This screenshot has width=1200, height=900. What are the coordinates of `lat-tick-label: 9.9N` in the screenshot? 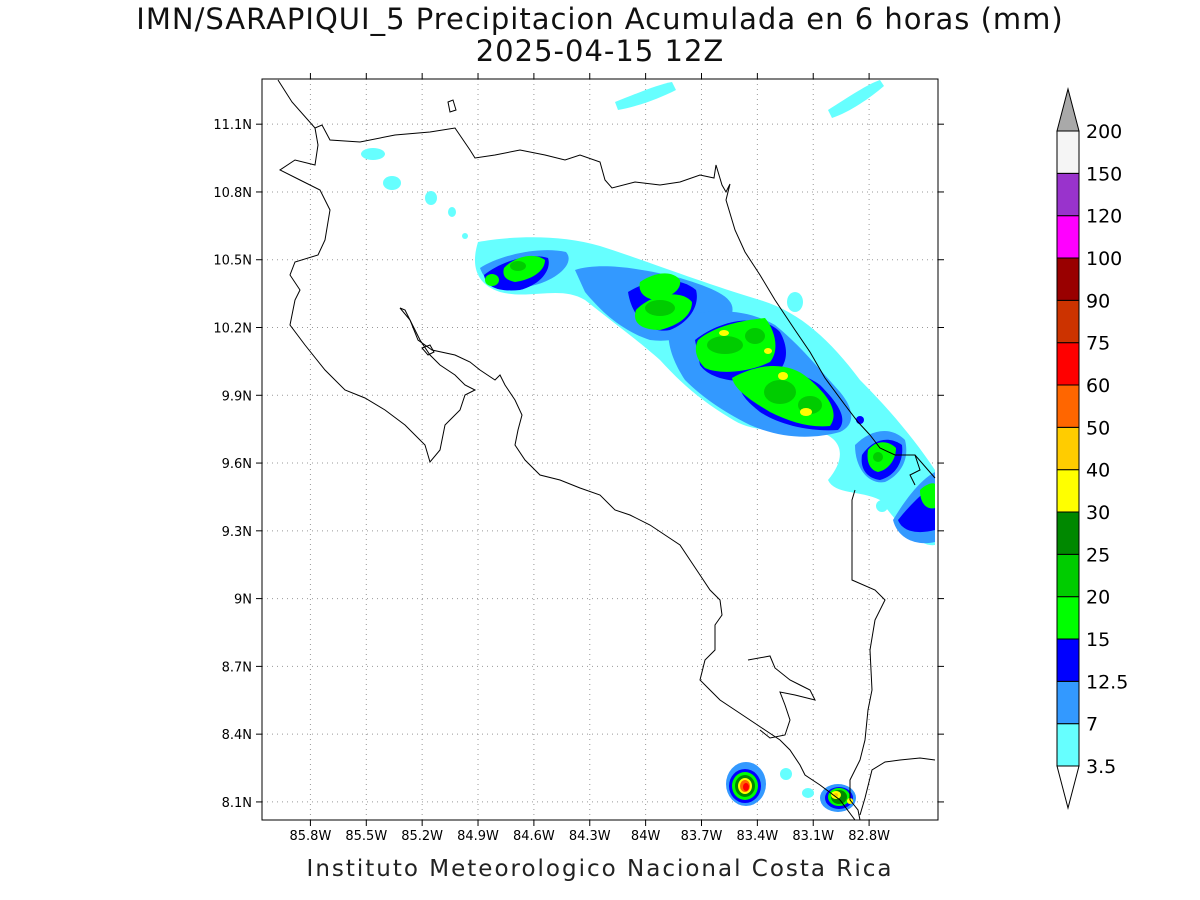 It's located at (237, 396).